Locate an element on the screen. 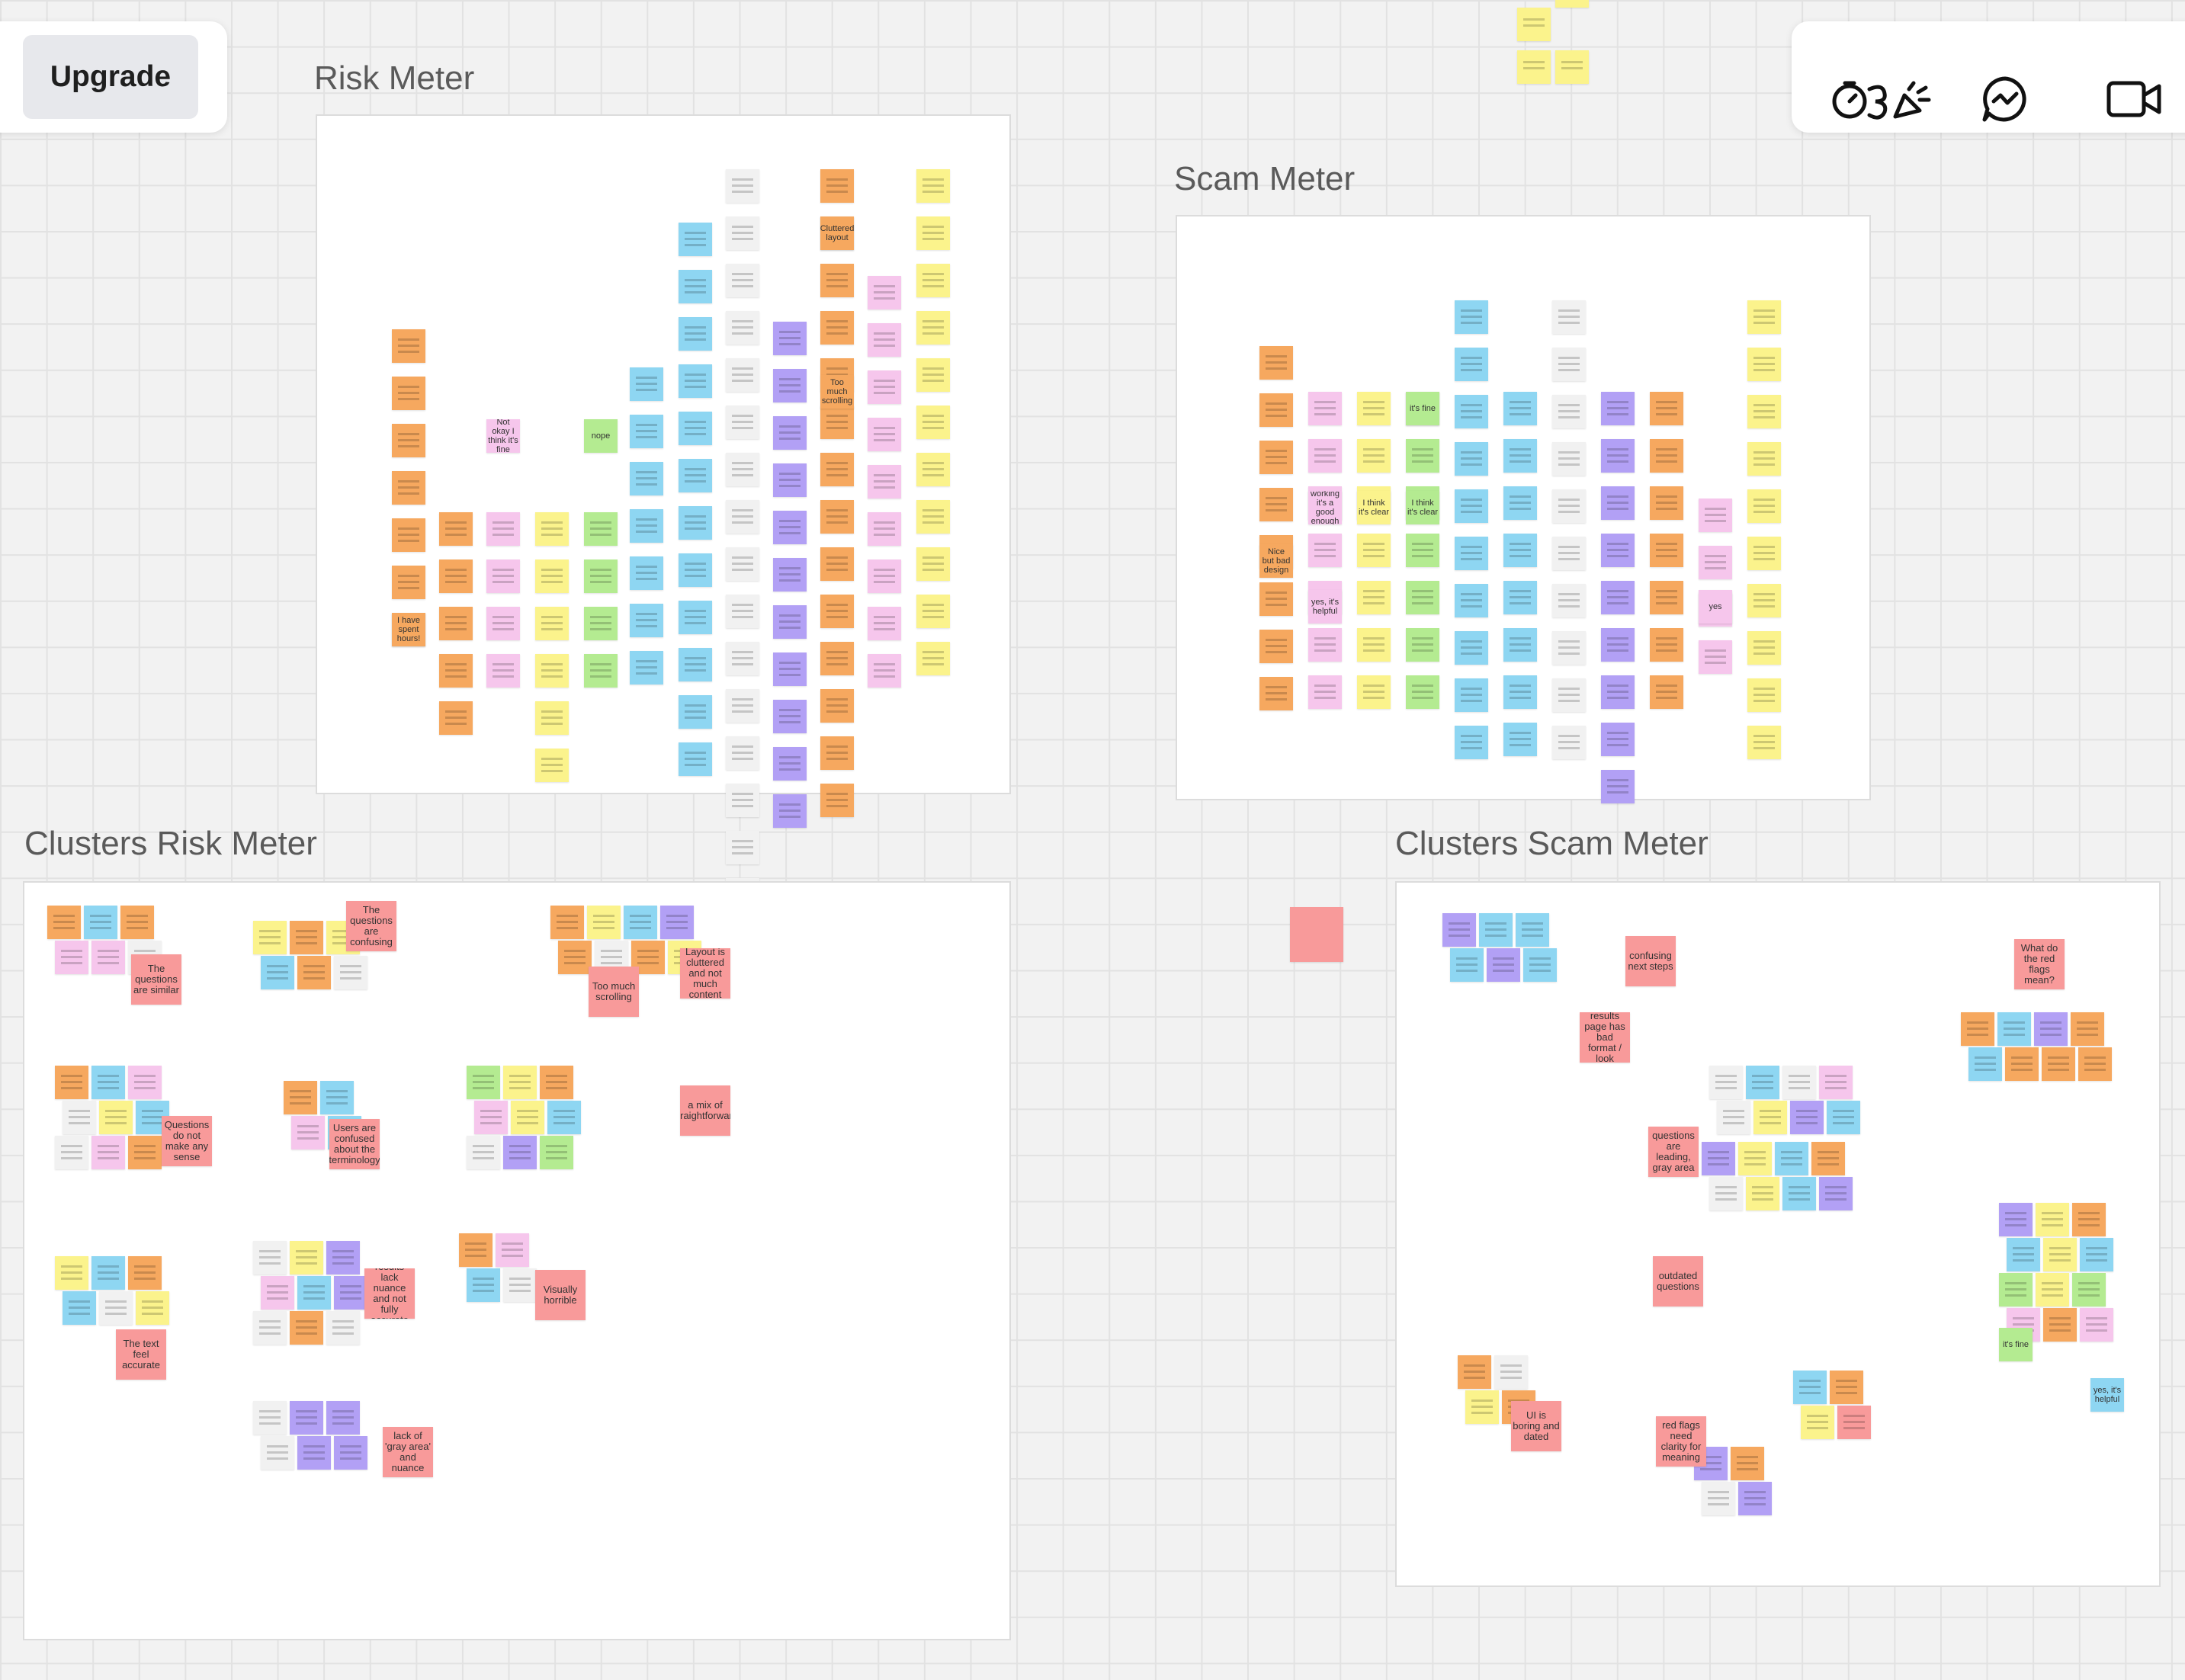  sticky-note: a mix of straightforward is located at coordinates (705, 1110).